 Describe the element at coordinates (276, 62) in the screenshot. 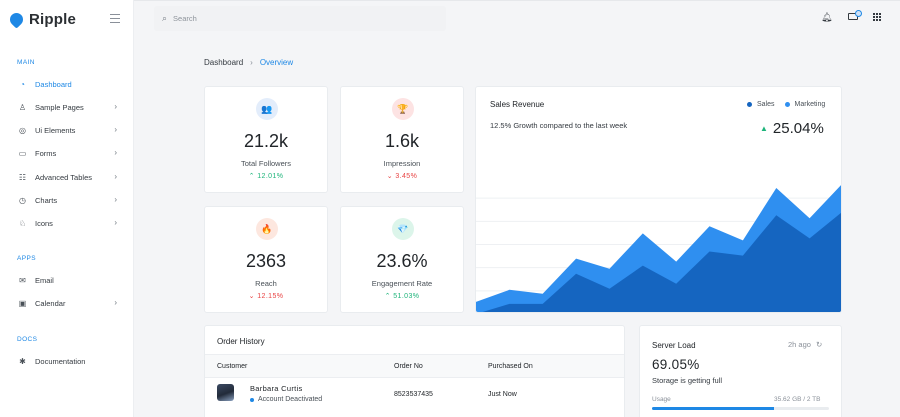

I see `breadcrumb-current: Overview` at that location.